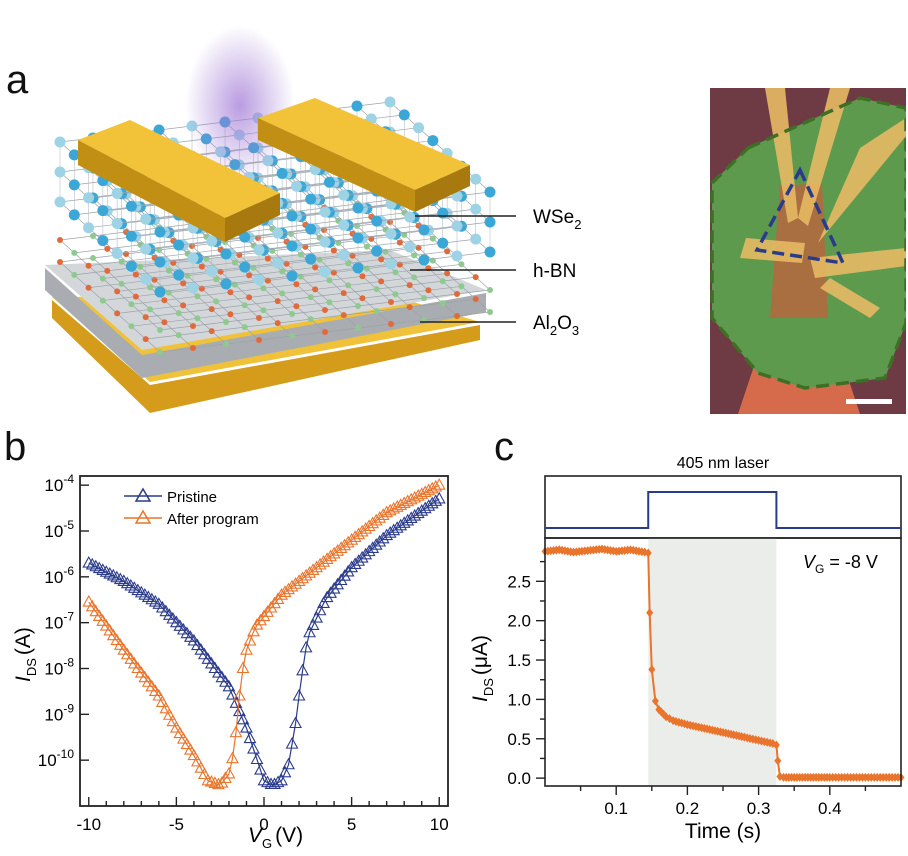 The width and height of the screenshot is (908, 856). I want to click on legend-marker-after, so click(143, 516).